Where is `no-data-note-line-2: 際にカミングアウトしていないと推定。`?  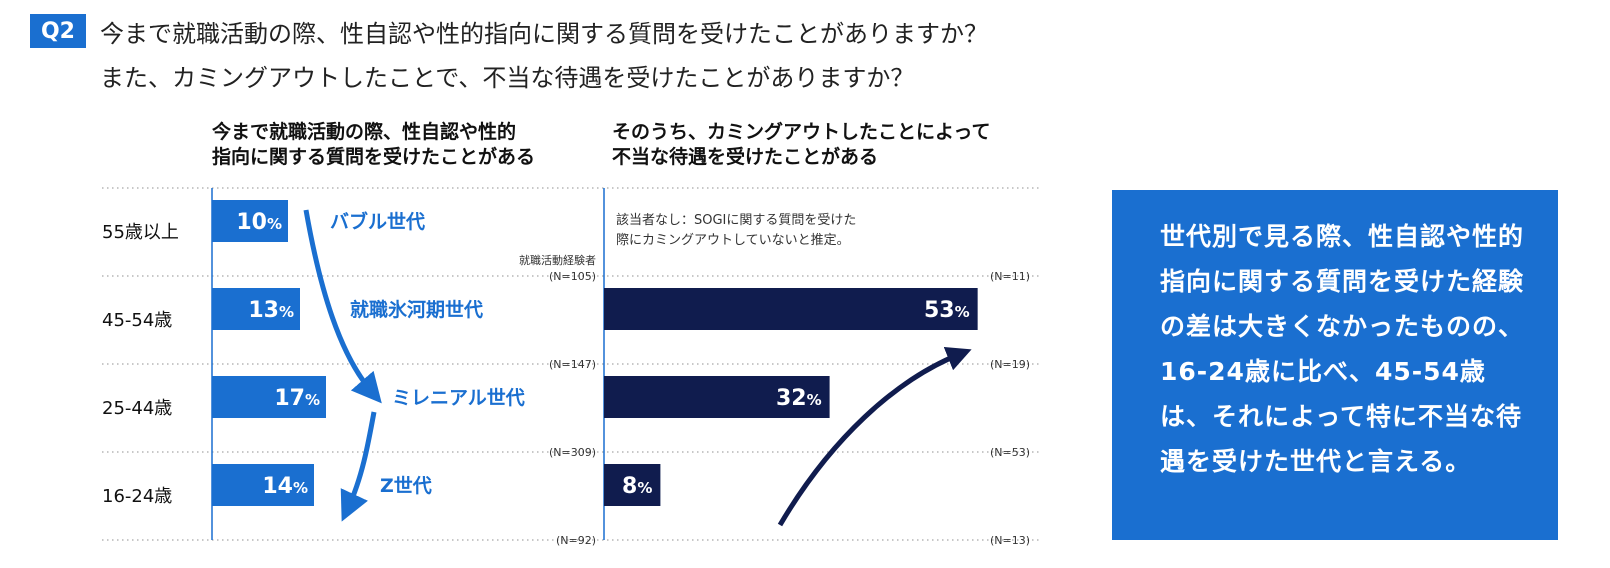
no-data-note-line-2: 際にカミングアウトしていないと推定。 is located at coordinates (733, 240).